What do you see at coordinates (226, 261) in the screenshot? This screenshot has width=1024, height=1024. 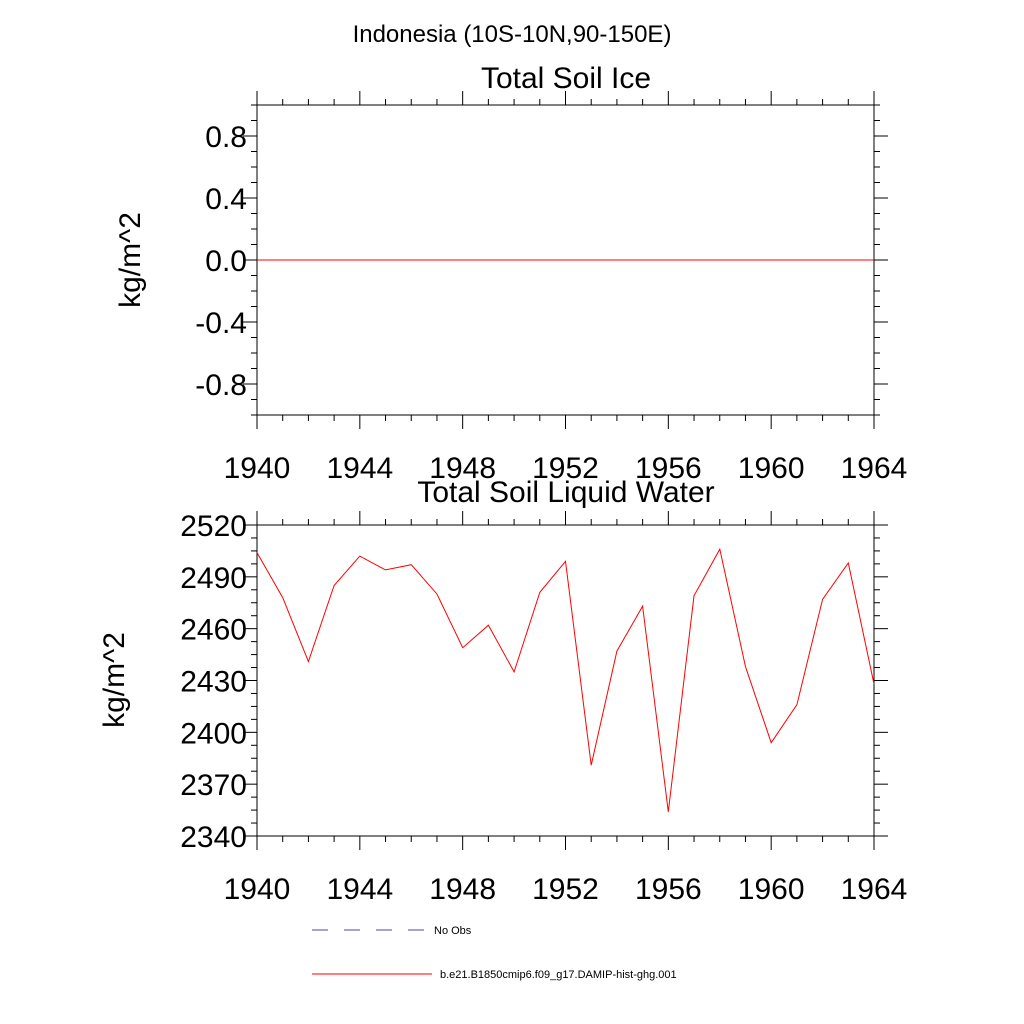 I see `y-tick-label: 0.0` at bounding box center [226, 261].